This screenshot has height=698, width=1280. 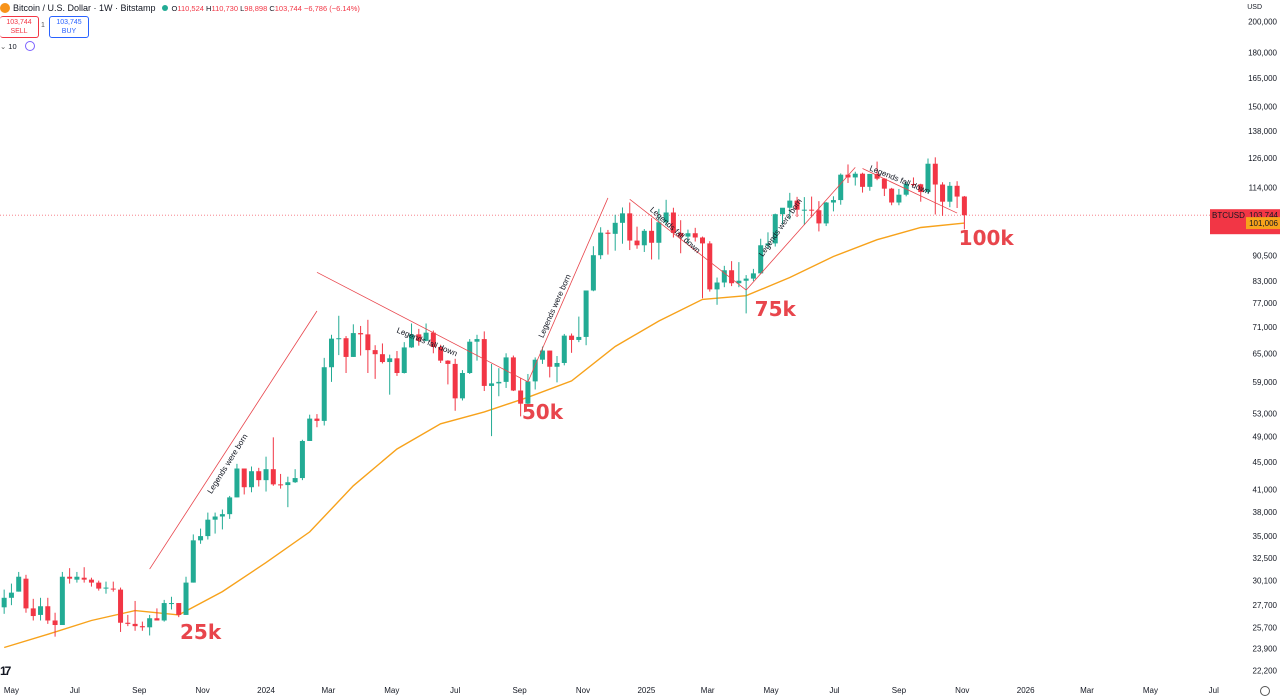 I want to click on x-tick-label: May, so click(x=1150, y=690).